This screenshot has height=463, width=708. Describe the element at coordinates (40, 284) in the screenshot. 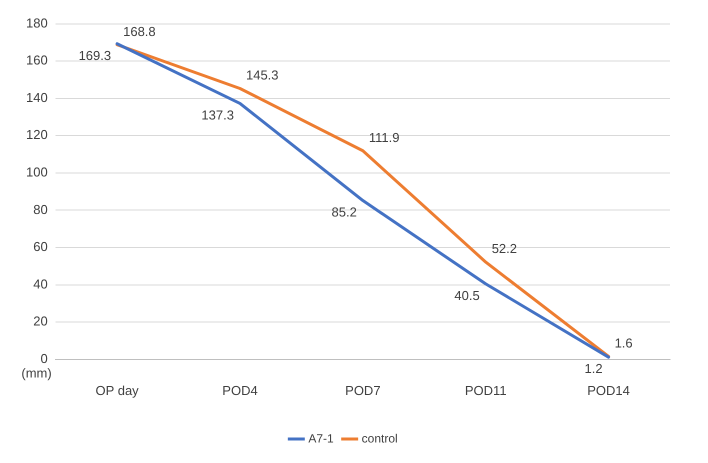

I see `y-tick-label: 40` at that location.